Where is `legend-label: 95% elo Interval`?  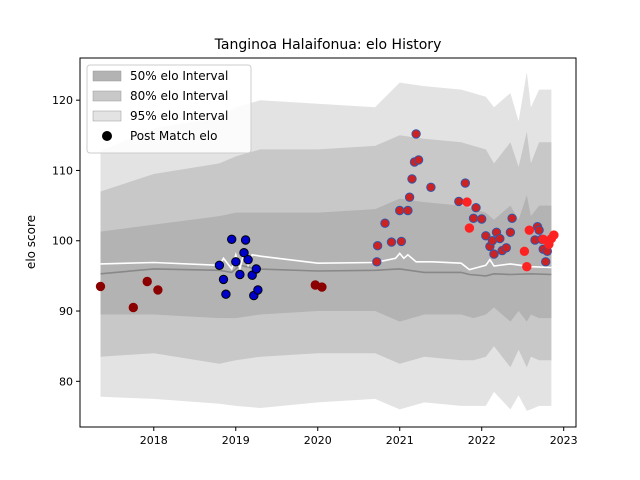
legend-label: 95% elo Interval is located at coordinates (179, 116).